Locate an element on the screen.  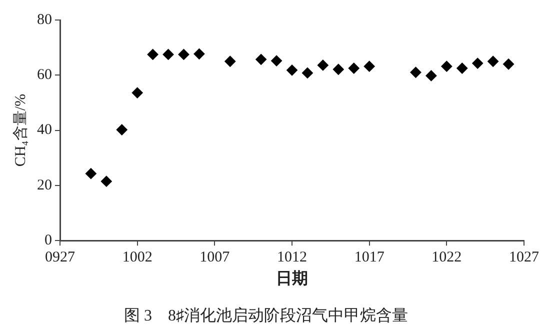
x-tick-label: 1017 is located at coordinates (369, 258).